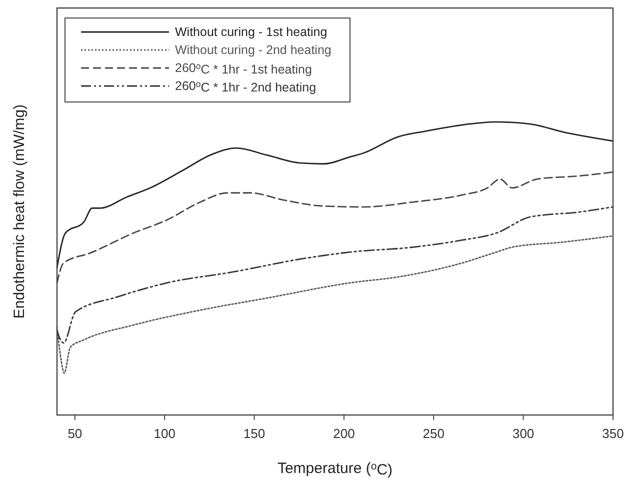 The height and width of the screenshot is (484, 635). What do you see at coordinates (253, 50) in the screenshot?
I see `text: Without curing - 2nd heating` at bounding box center [253, 50].